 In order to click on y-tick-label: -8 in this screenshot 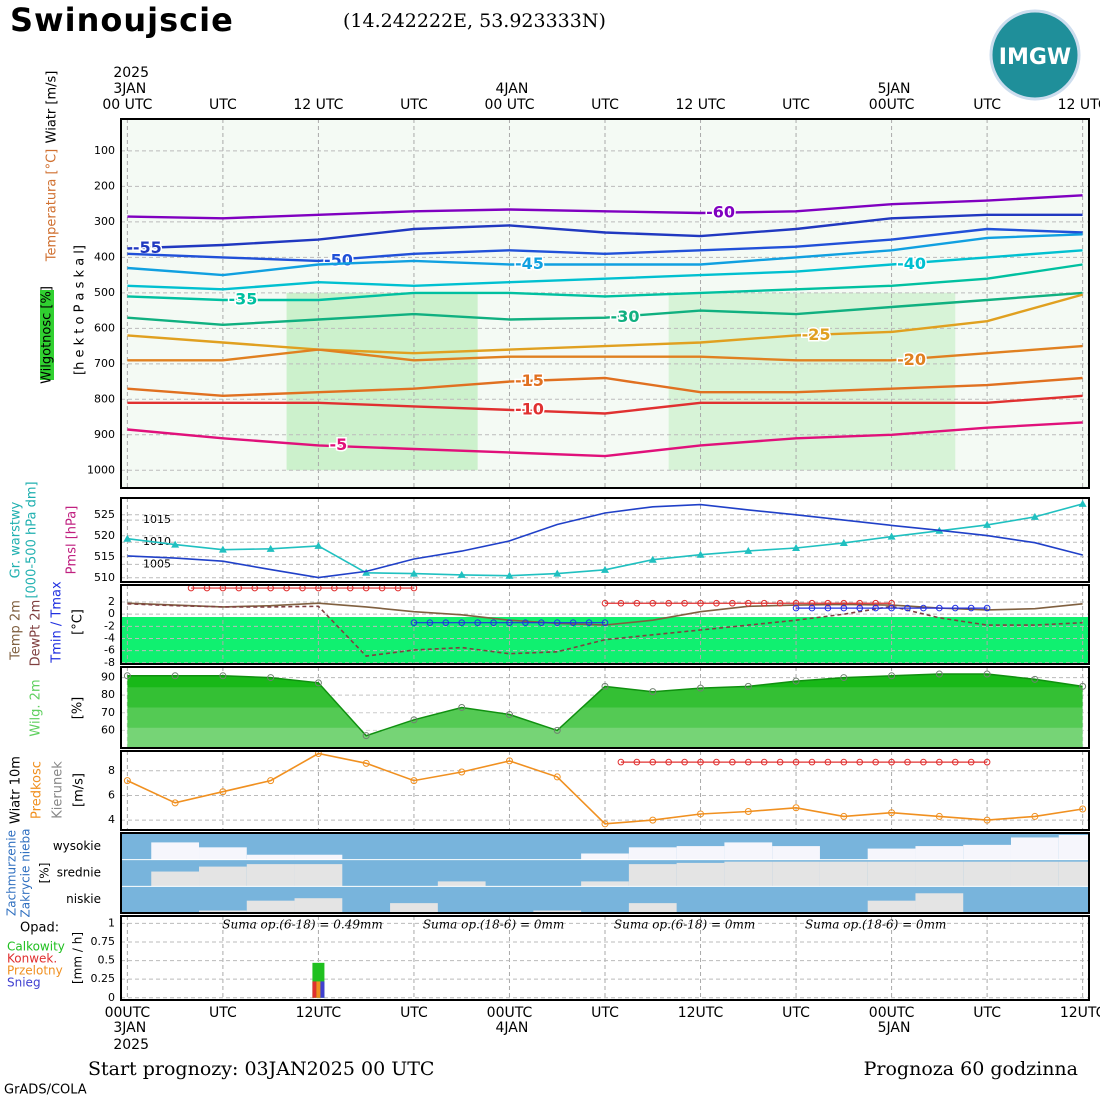, I will do `click(109, 662)`.